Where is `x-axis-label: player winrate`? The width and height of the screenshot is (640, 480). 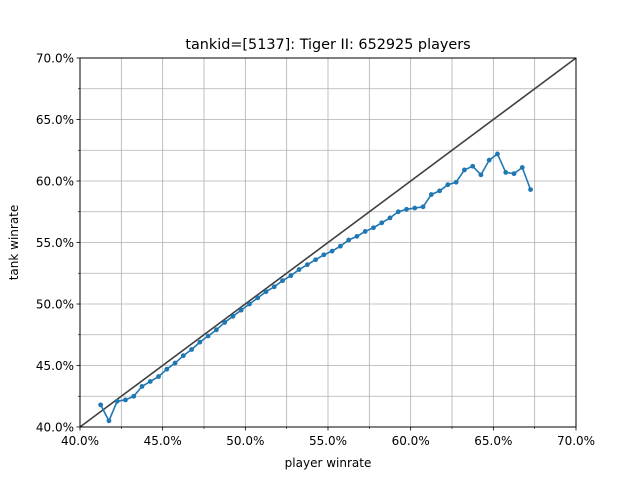
x-axis-label: player winrate is located at coordinates (328, 463).